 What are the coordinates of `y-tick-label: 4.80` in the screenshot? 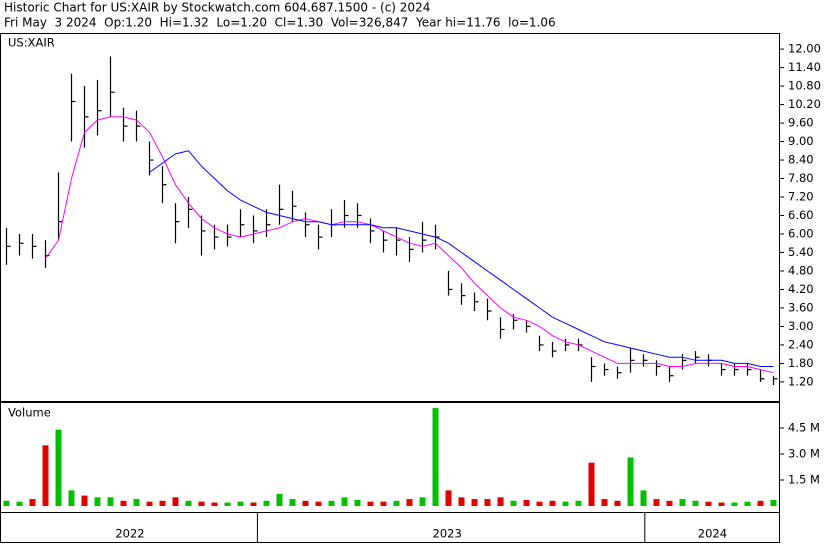 It's located at (801, 270).